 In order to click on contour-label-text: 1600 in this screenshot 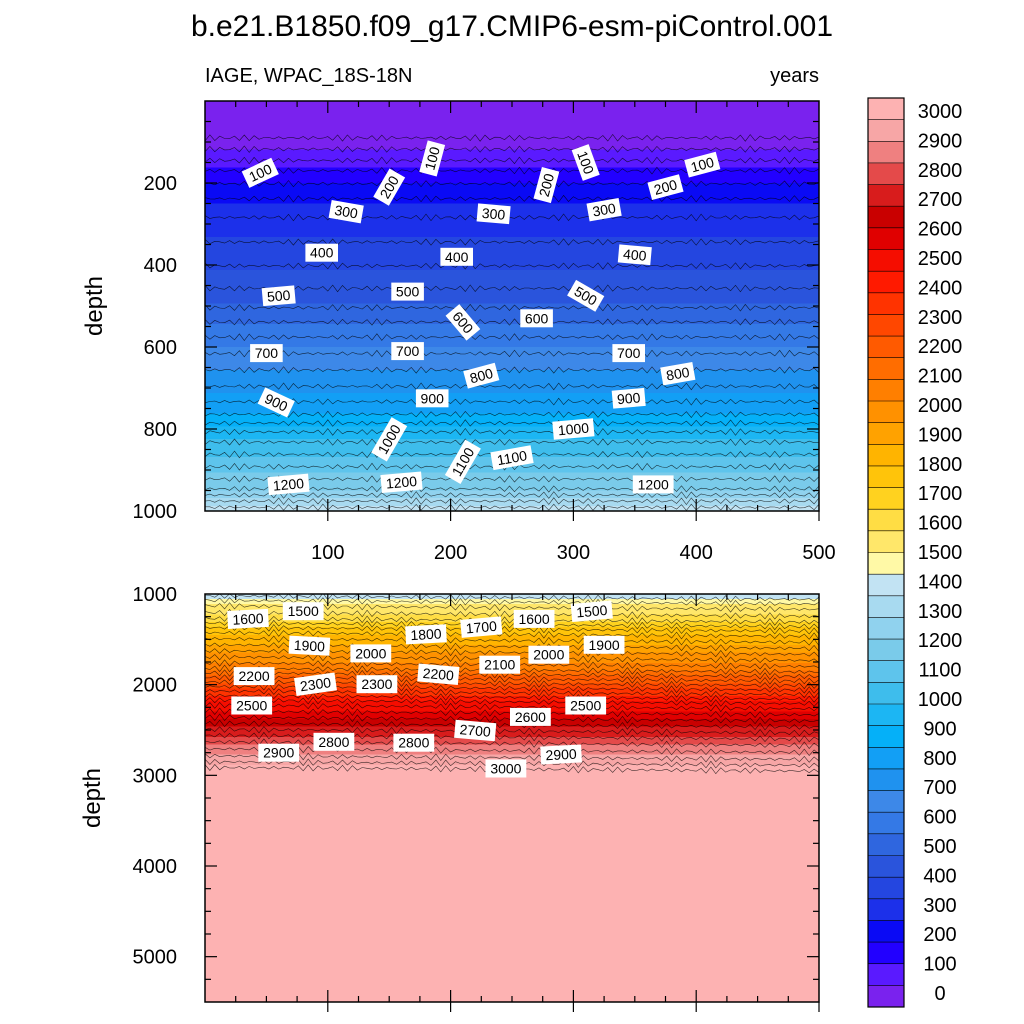, I will do `click(248, 619)`.